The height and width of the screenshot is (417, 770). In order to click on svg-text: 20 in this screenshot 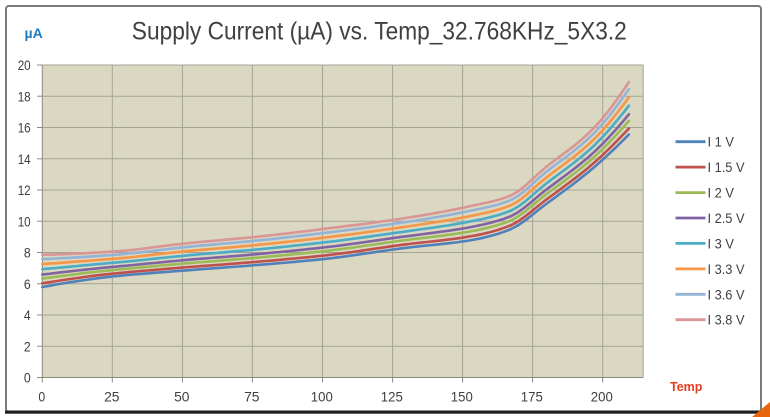, I will do `click(24, 65)`.